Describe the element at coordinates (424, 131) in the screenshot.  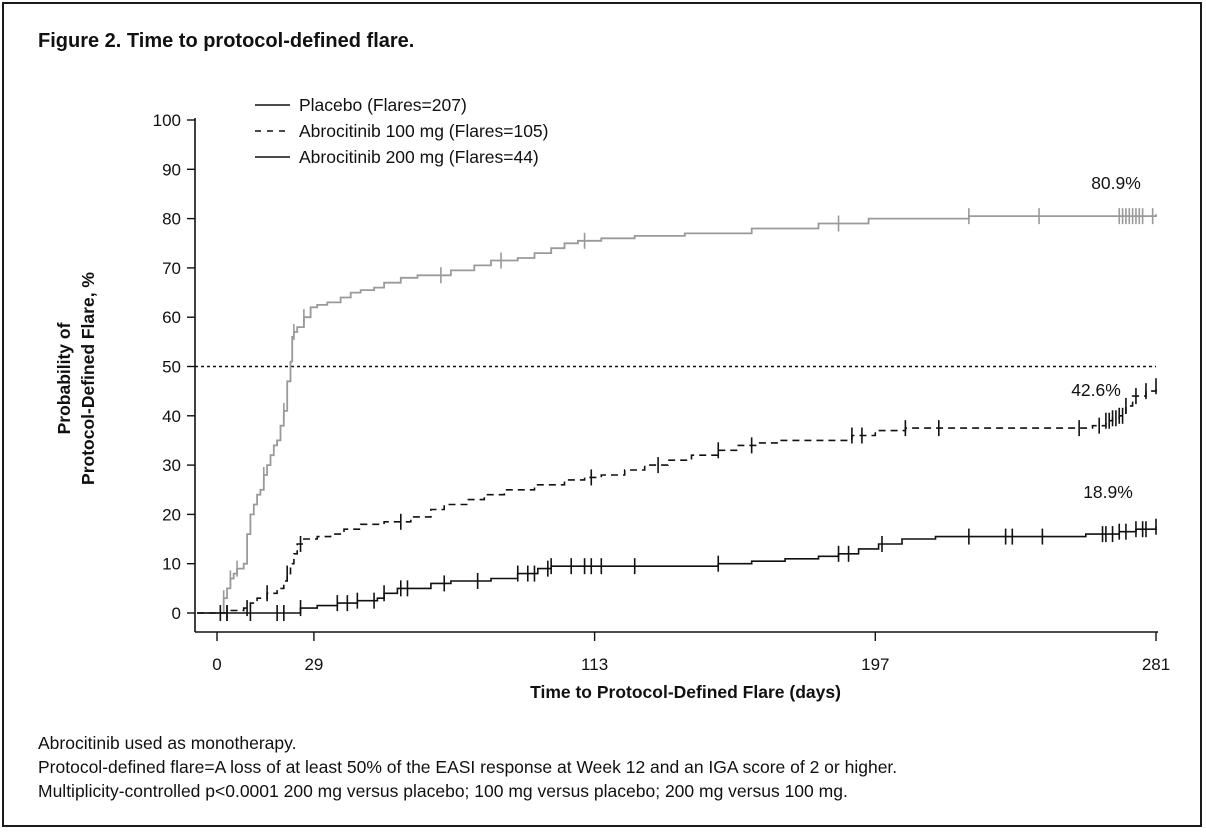
I see `legend-label: Abrocitinib 100 mg (Flares=105)` at that location.